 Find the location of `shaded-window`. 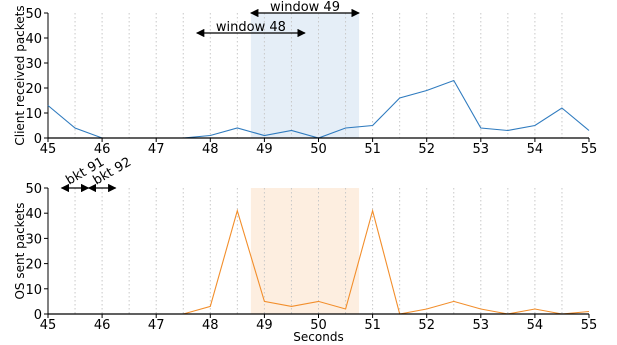

shaded-window is located at coordinates (305, 251).